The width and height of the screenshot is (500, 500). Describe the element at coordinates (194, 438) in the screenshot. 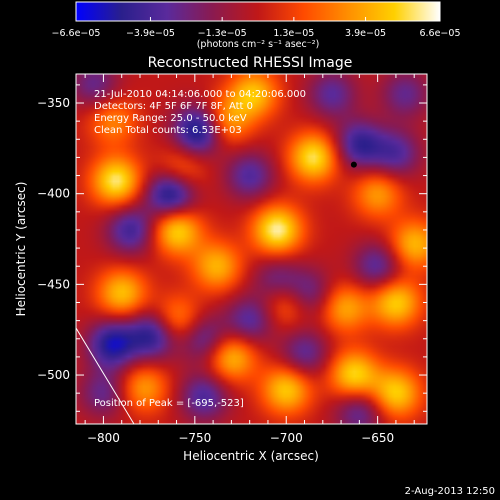

I see `x-tick-label: −750` at that location.